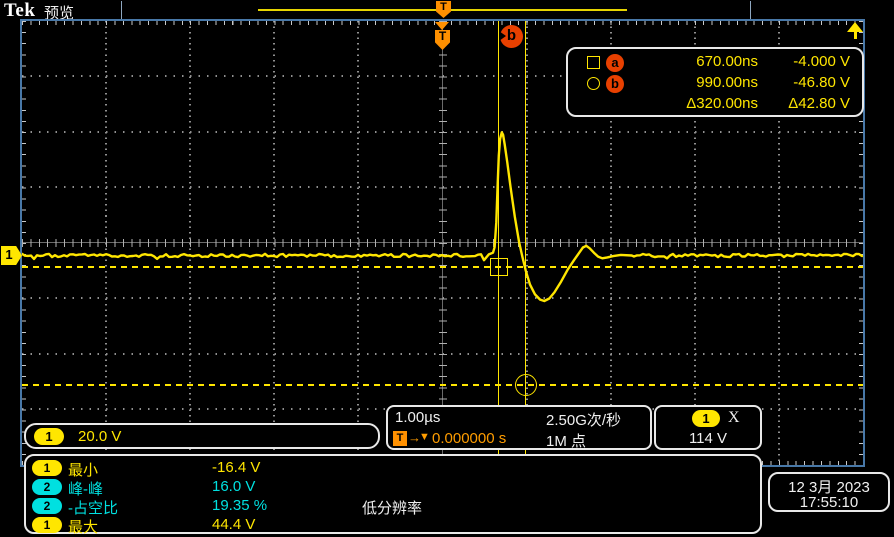 This screenshot has width=894, height=537. I want to click on acquisition-mode-label: 预览, so click(59, 13).